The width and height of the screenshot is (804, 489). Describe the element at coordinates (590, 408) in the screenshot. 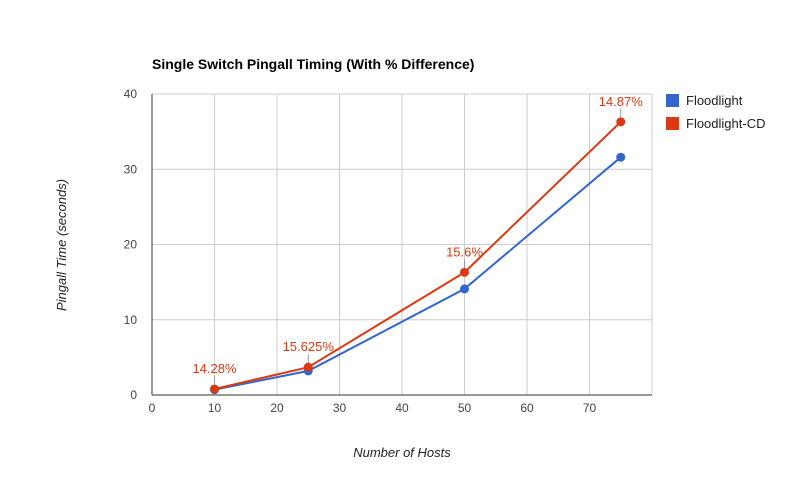

I see `x-tick-label: 70` at that location.